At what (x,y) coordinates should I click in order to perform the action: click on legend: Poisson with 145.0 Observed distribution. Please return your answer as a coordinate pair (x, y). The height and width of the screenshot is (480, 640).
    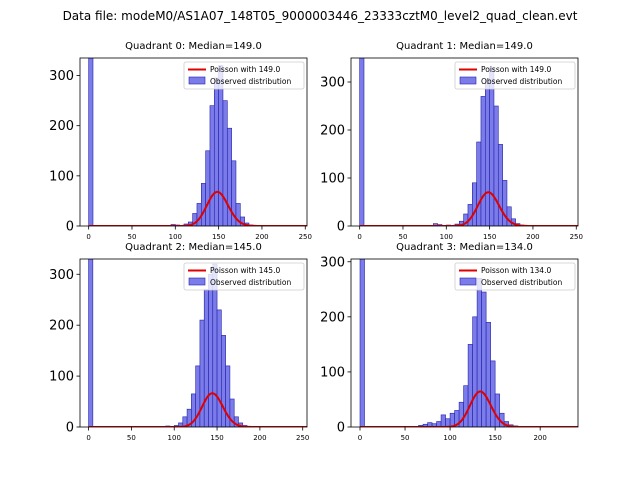
    Looking at the image, I should click on (244, 276).